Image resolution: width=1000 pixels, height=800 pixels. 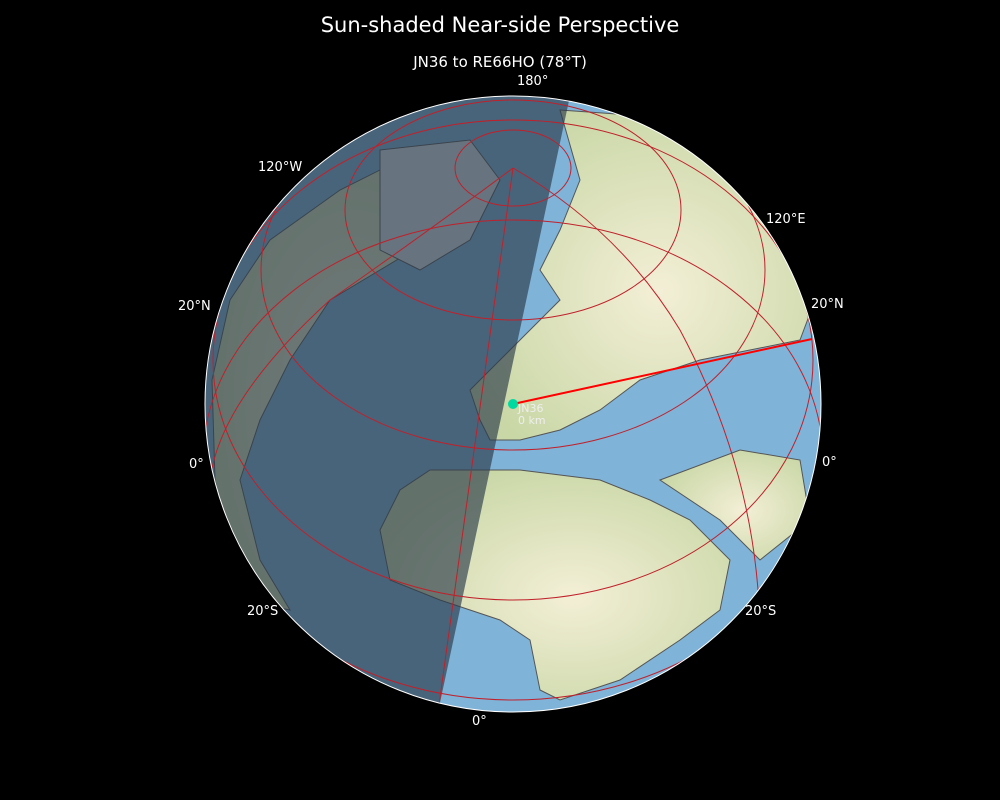 I want to click on map-title: Sun-shaded Near-side Perspective, so click(x=500, y=25).